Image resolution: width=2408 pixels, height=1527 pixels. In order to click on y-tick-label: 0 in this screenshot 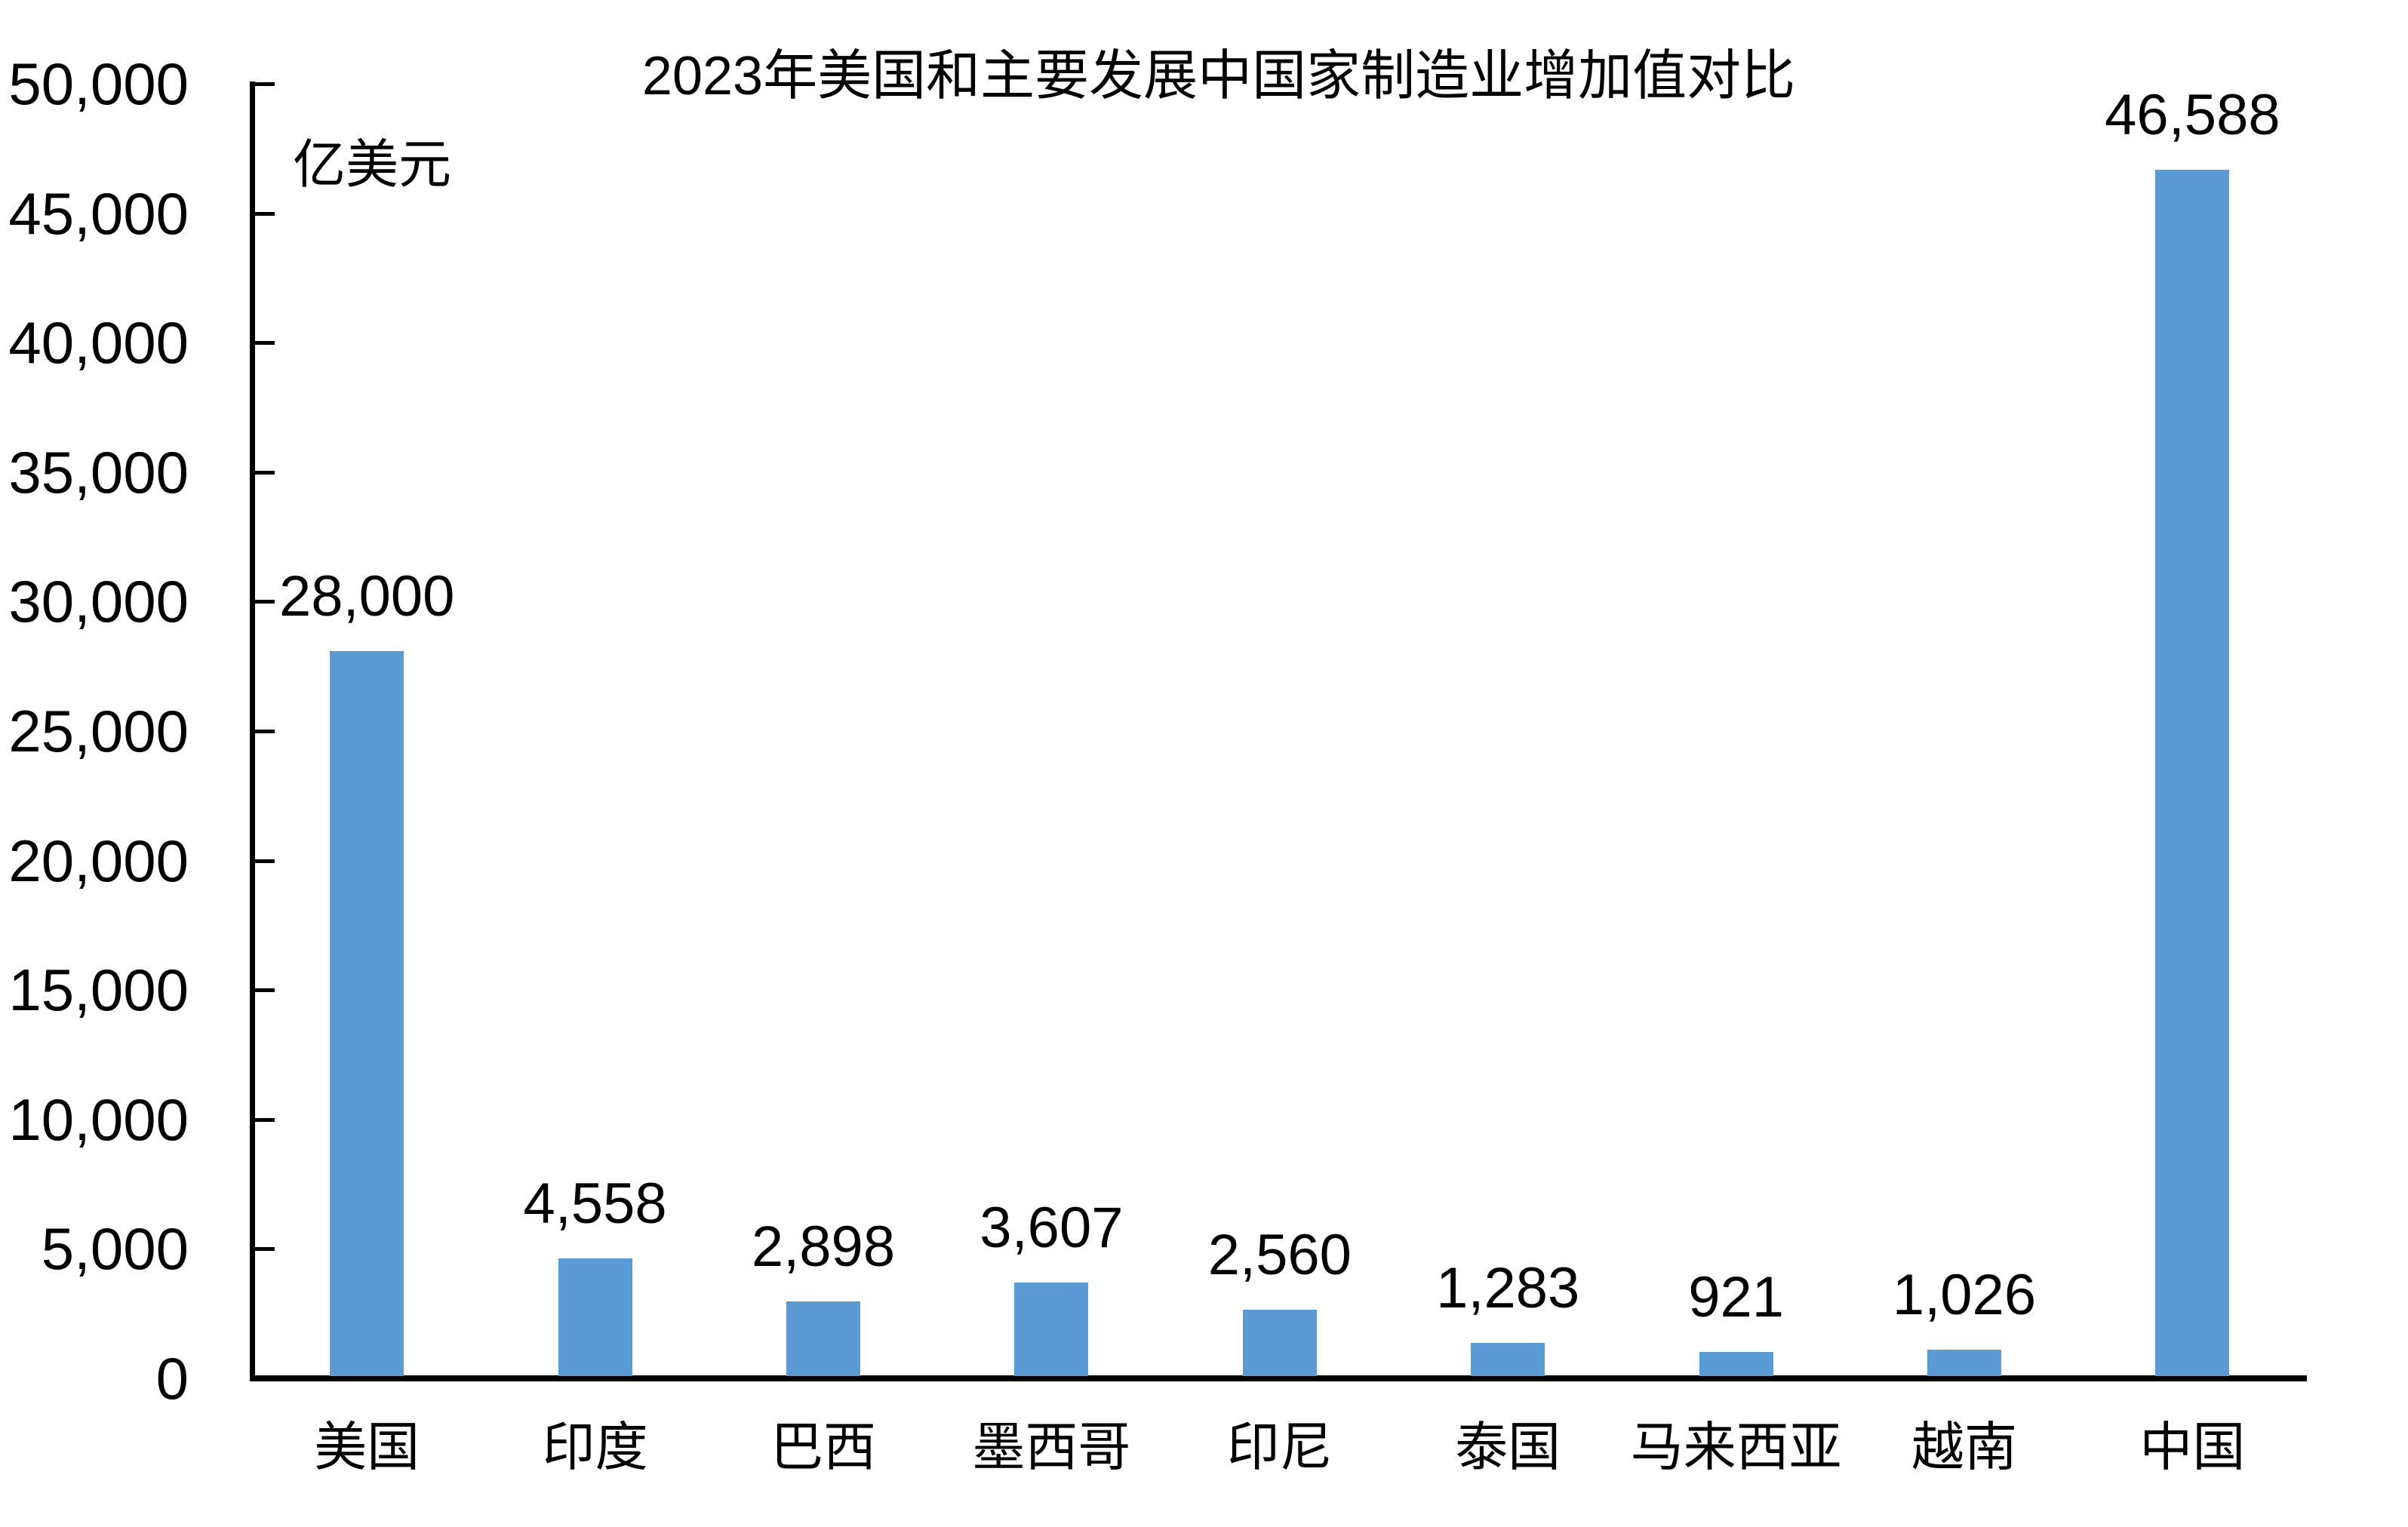, I will do `click(172, 1378)`.